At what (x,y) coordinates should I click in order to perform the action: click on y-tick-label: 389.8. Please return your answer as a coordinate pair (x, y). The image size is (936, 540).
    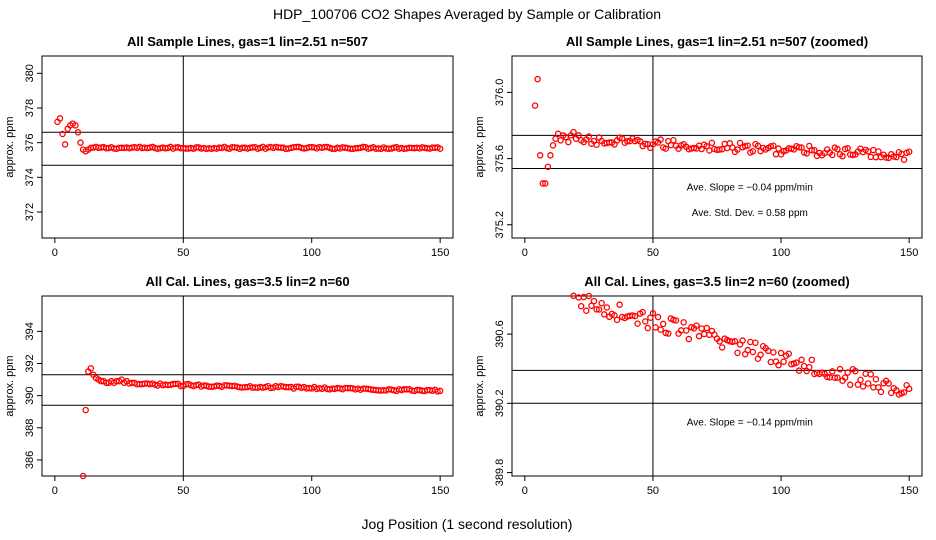
    Looking at the image, I should click on (500, 473).